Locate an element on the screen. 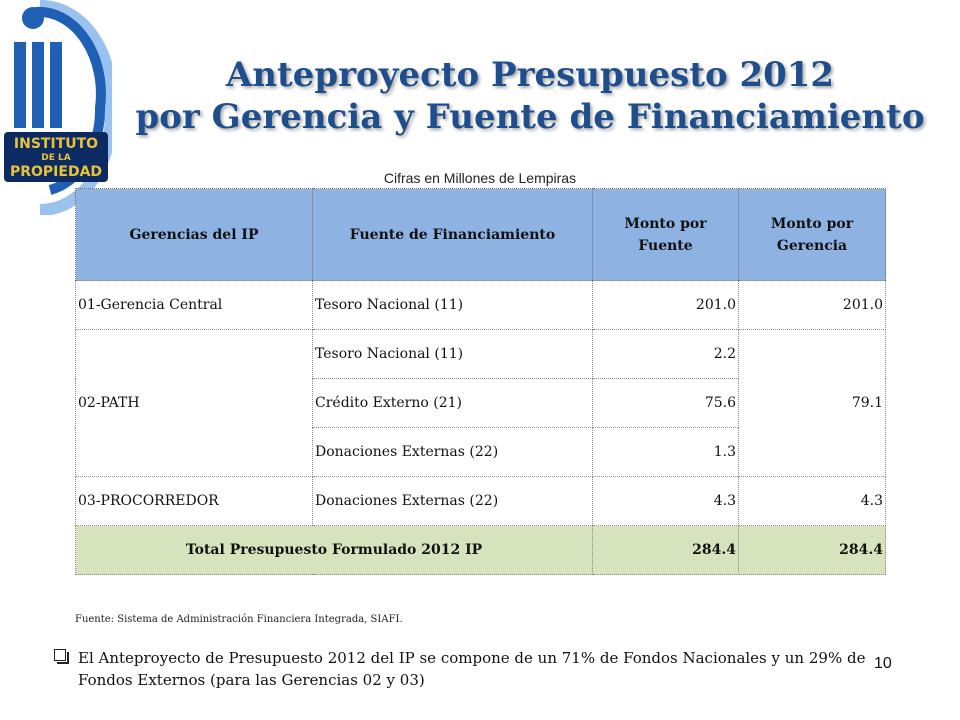 The height and width of the screenshot is (720, 960). cell-monto-fuente: 4.3 is located at coordinates (665, 501).